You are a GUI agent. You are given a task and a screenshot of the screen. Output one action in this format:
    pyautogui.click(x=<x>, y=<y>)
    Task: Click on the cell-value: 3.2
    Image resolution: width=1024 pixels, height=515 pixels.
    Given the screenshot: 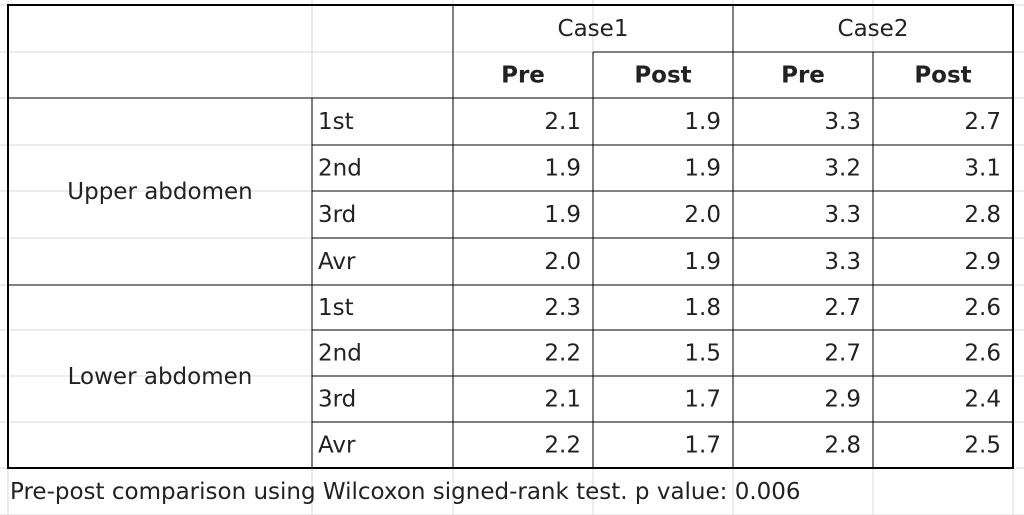 What is the action you would take?
    pyautogui.click(x=842, y=169)
    